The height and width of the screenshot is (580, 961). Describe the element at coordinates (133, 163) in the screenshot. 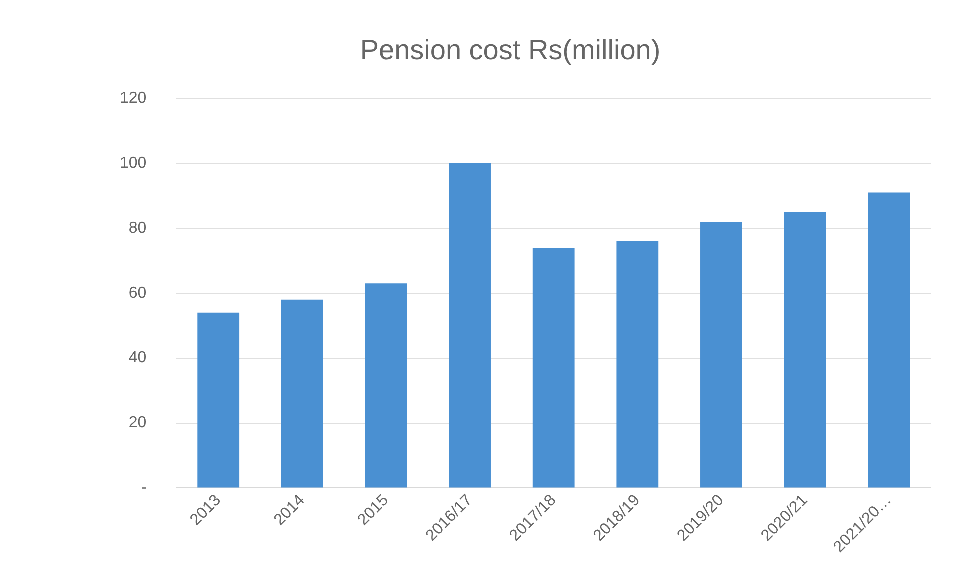

I see `y-tick-label: 100` at that location.